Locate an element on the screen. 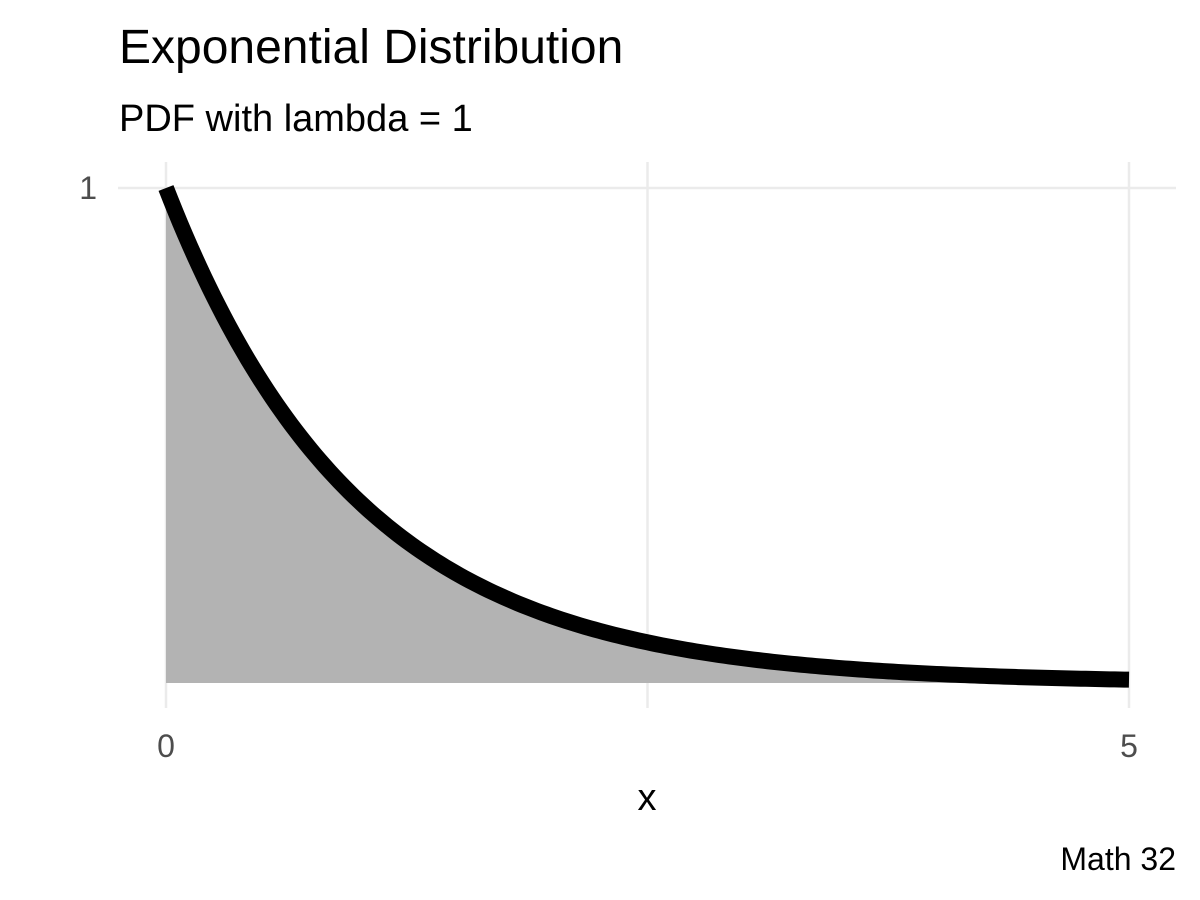 The width and height of the screenshot is (1200, 900). x-axis-title: x is located at coordinates (647, 798).